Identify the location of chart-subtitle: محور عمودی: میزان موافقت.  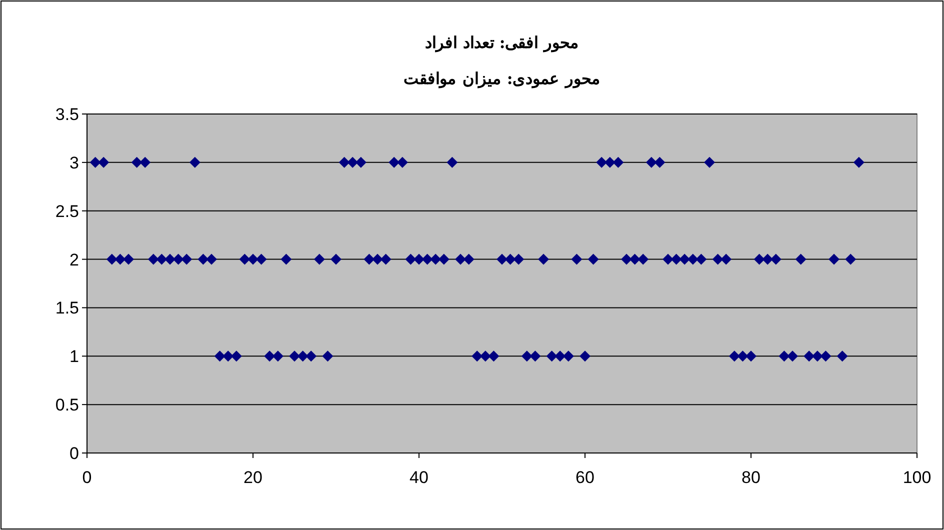
(502, 79).